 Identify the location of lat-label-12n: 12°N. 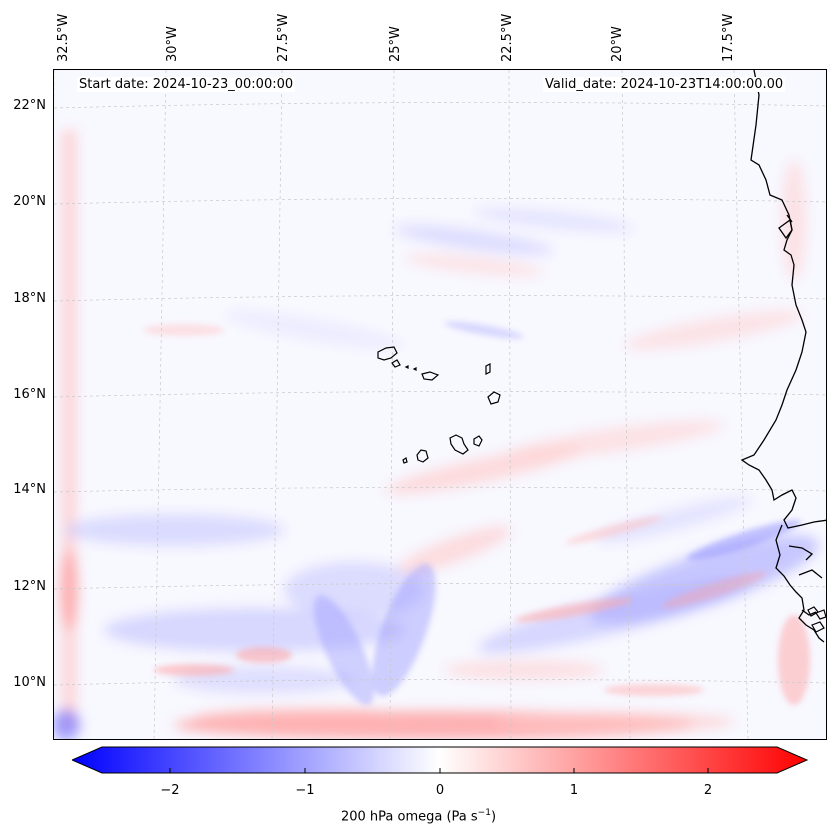
(29, 586).